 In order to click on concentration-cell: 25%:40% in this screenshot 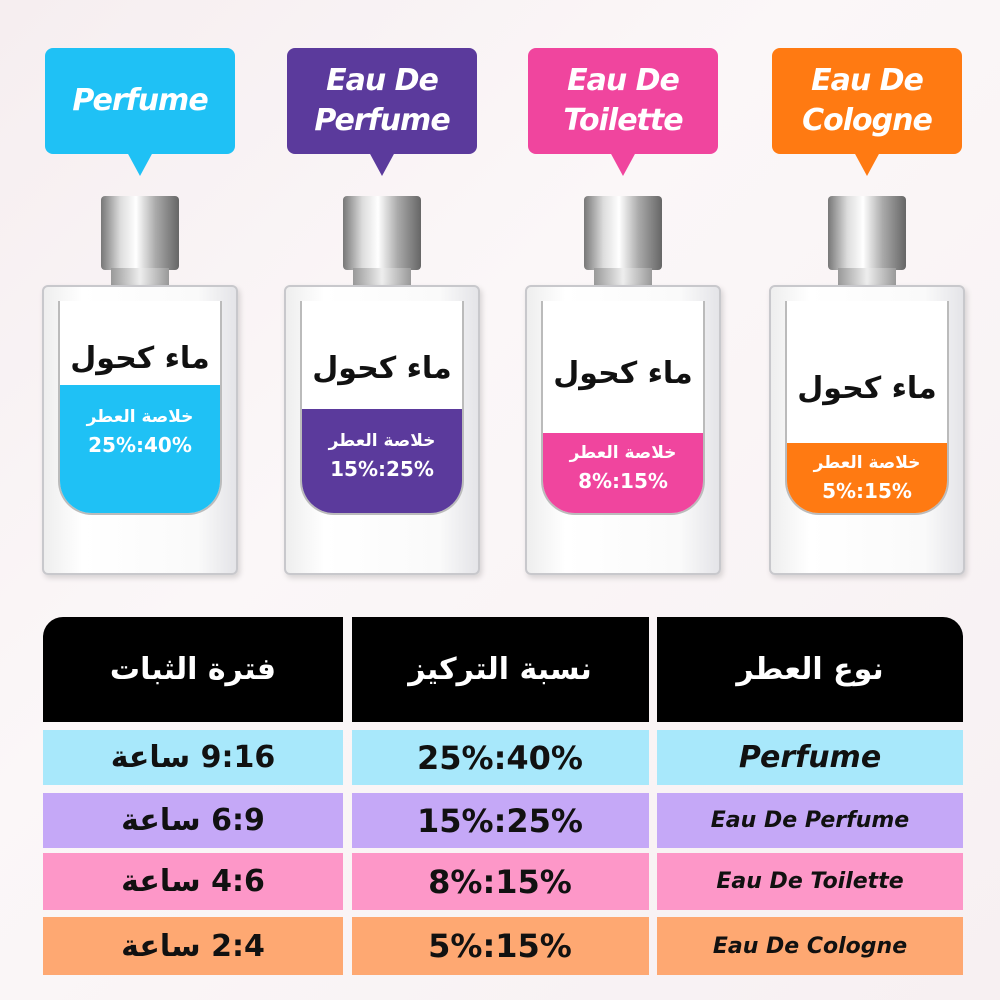, I will do `click(500, 757)`.